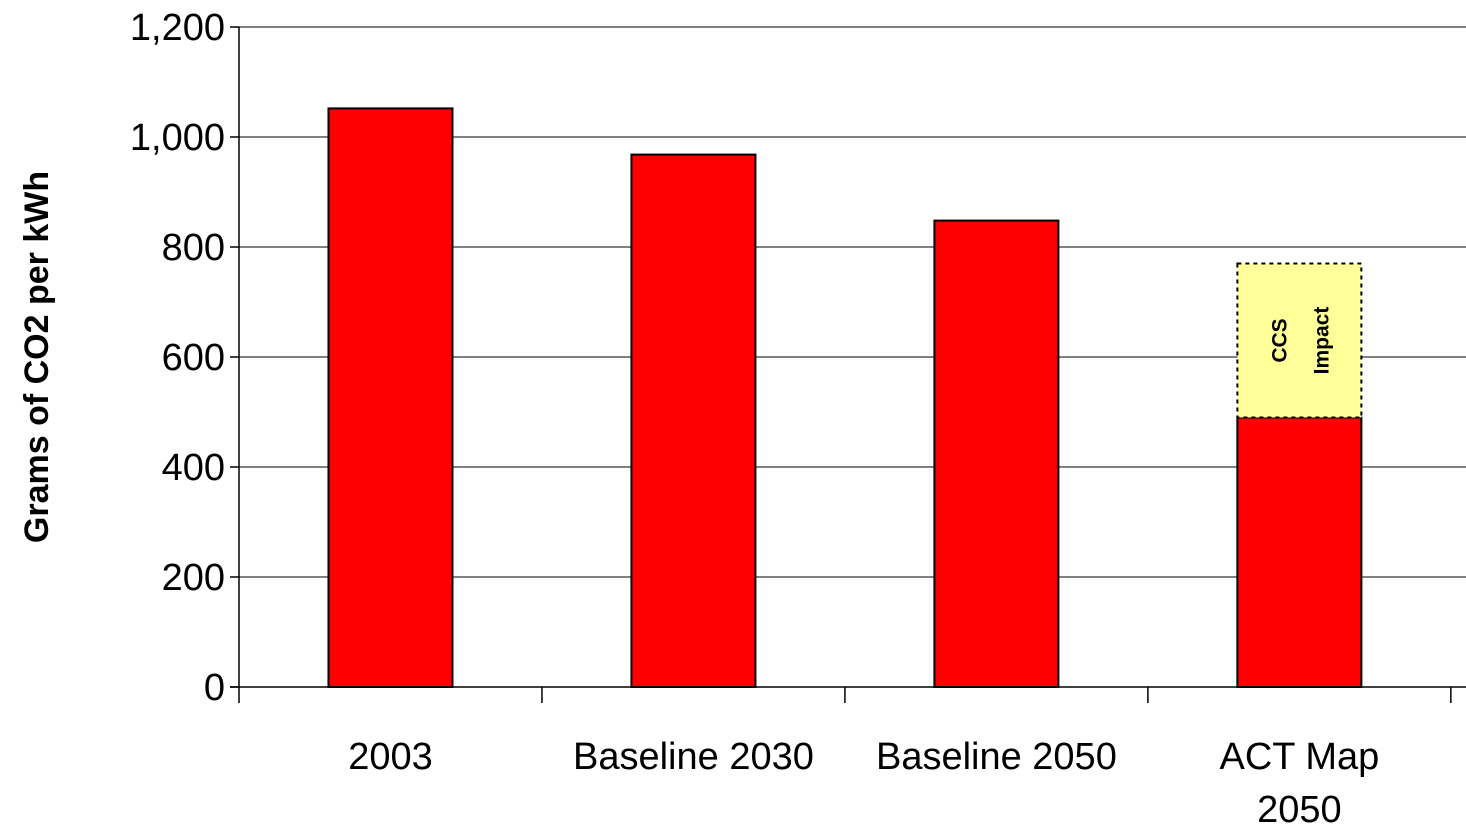 The image size is (1466, 829). I want to click on y-tick-label-6: 1,200, so click(177, 28).